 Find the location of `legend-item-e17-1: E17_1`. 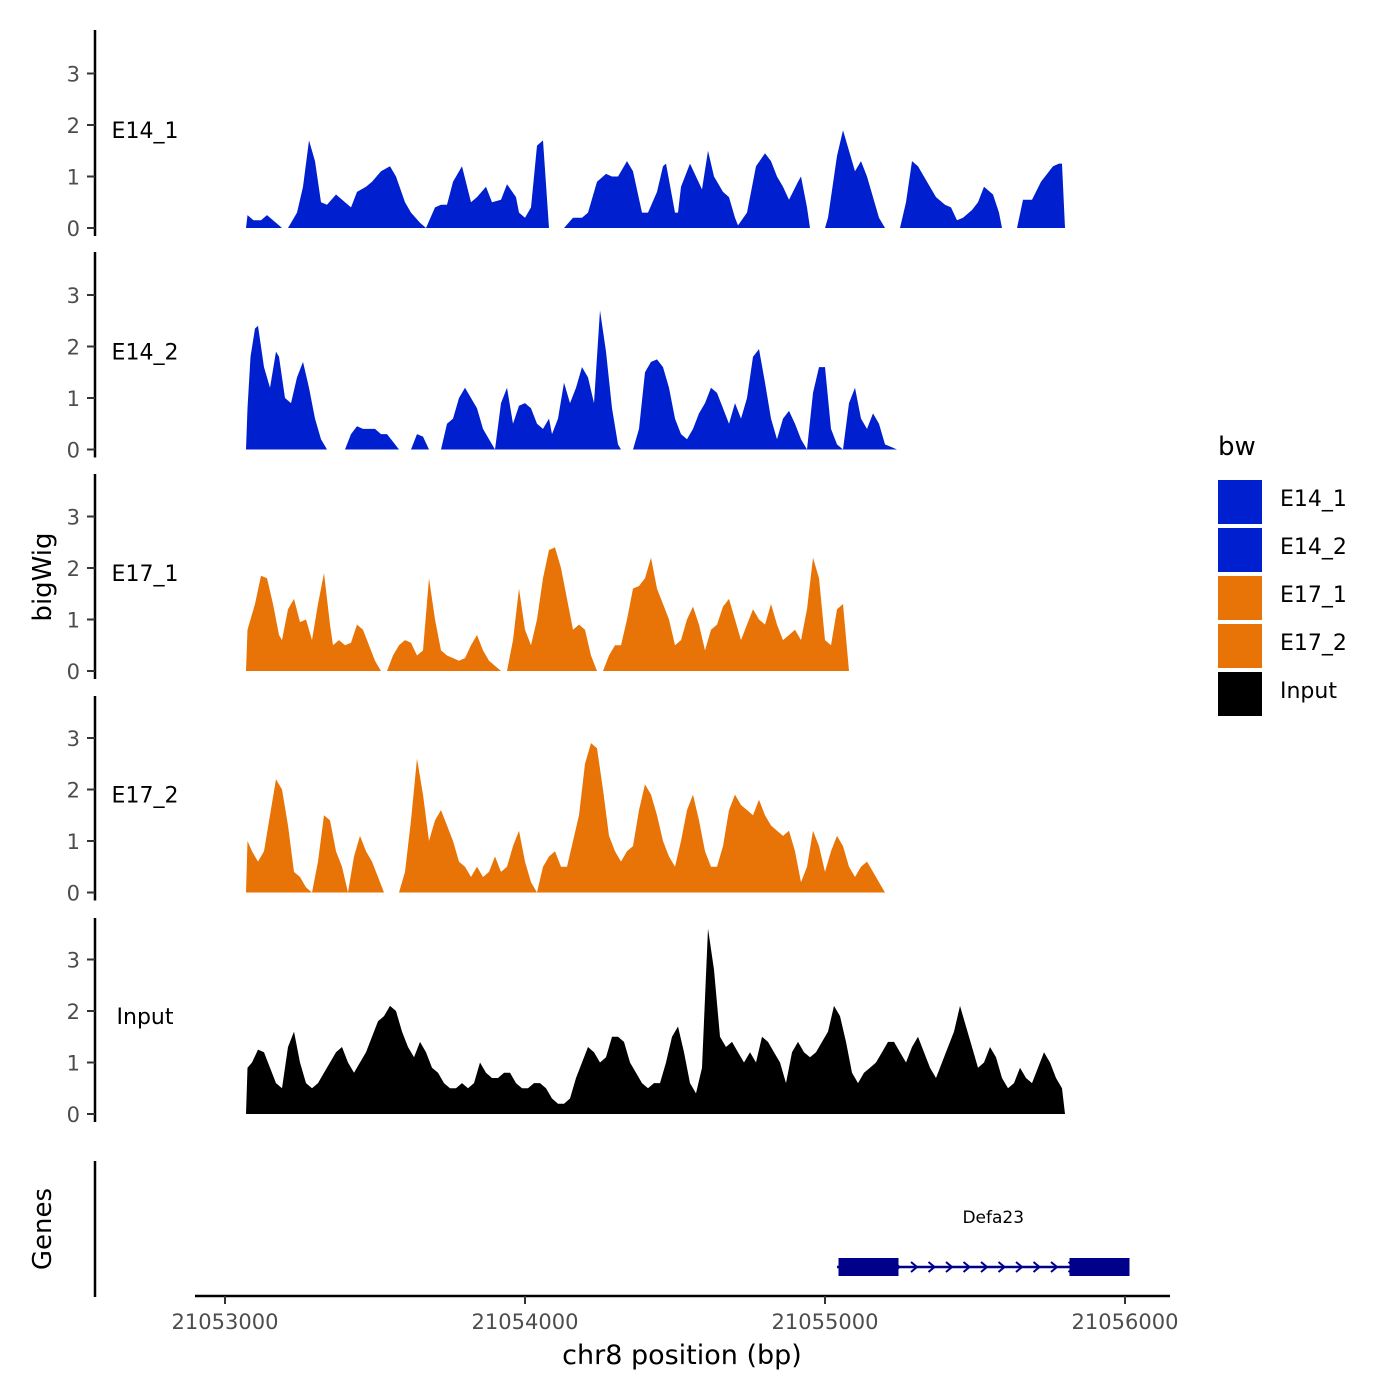

legend-item-e17-1: E17_1 is located at coordinates (1303, 598).